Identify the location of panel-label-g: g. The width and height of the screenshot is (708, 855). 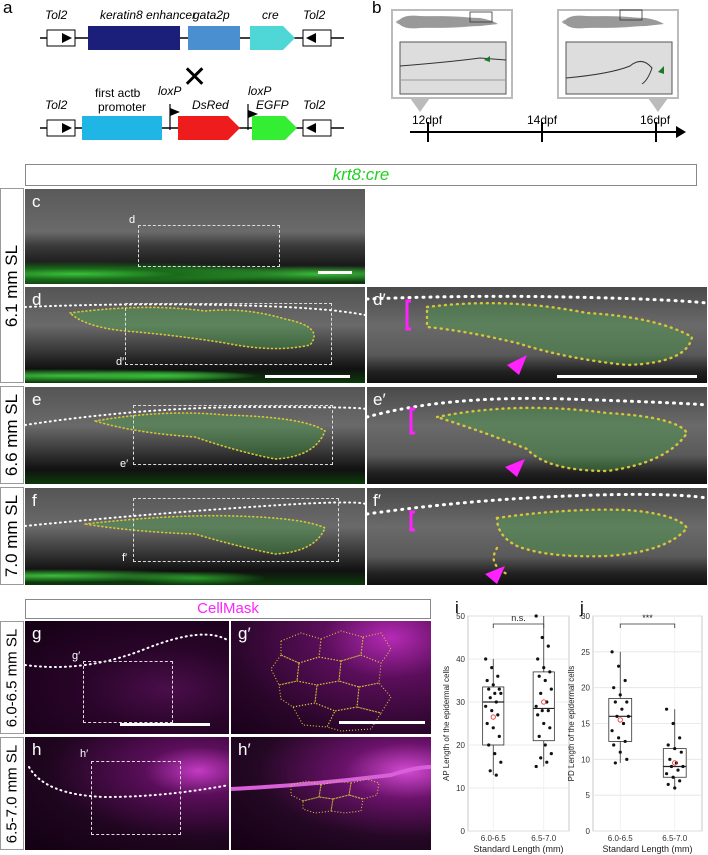
(37, 633).